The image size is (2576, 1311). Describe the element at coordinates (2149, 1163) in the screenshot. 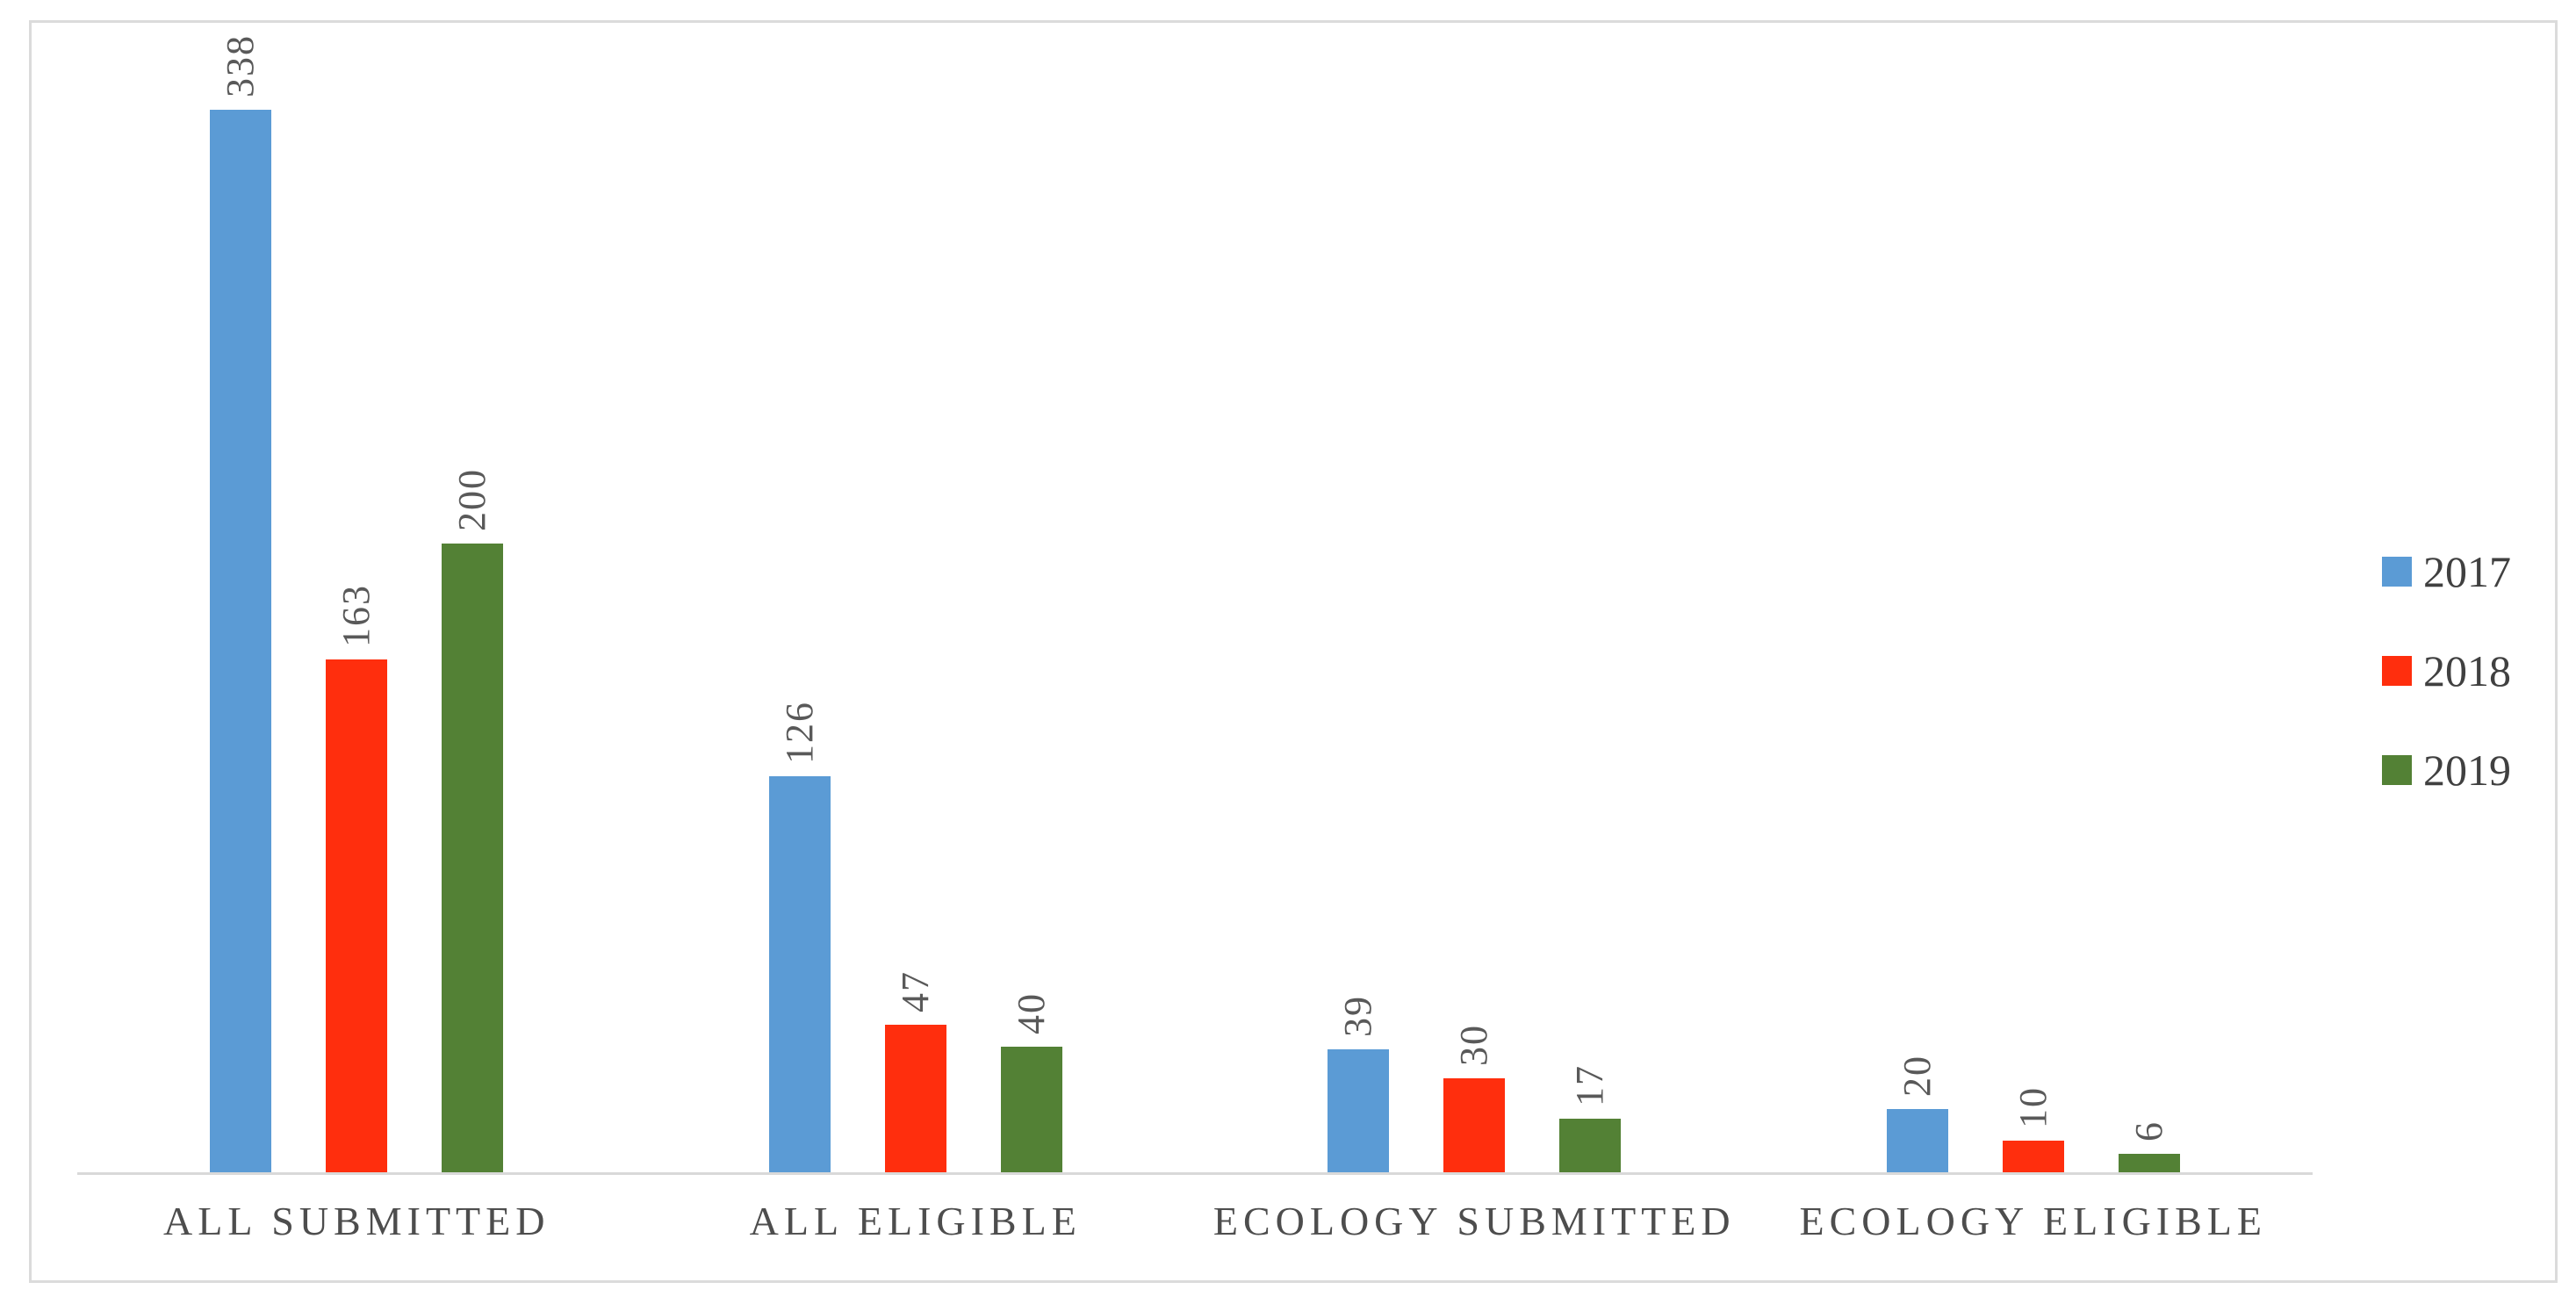

I see `bar-2019-ecology-eligible` at that location.